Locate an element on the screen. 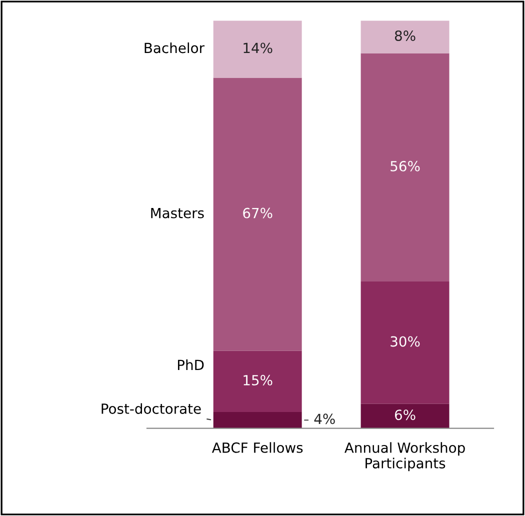 Image resolution: width=525 pixels, height=516 pixels. data-label: 14% is located at coordinates (258, 48).